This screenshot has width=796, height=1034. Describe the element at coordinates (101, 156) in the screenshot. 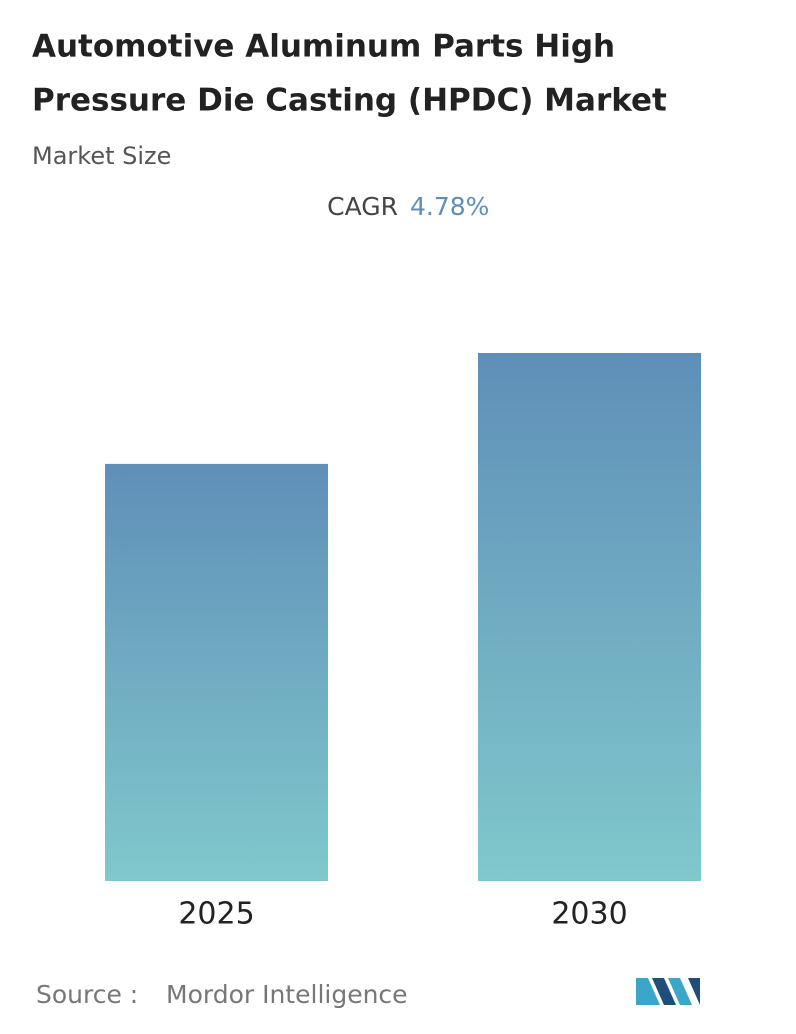

I see `chart-subtitle: Market Size` at that location.